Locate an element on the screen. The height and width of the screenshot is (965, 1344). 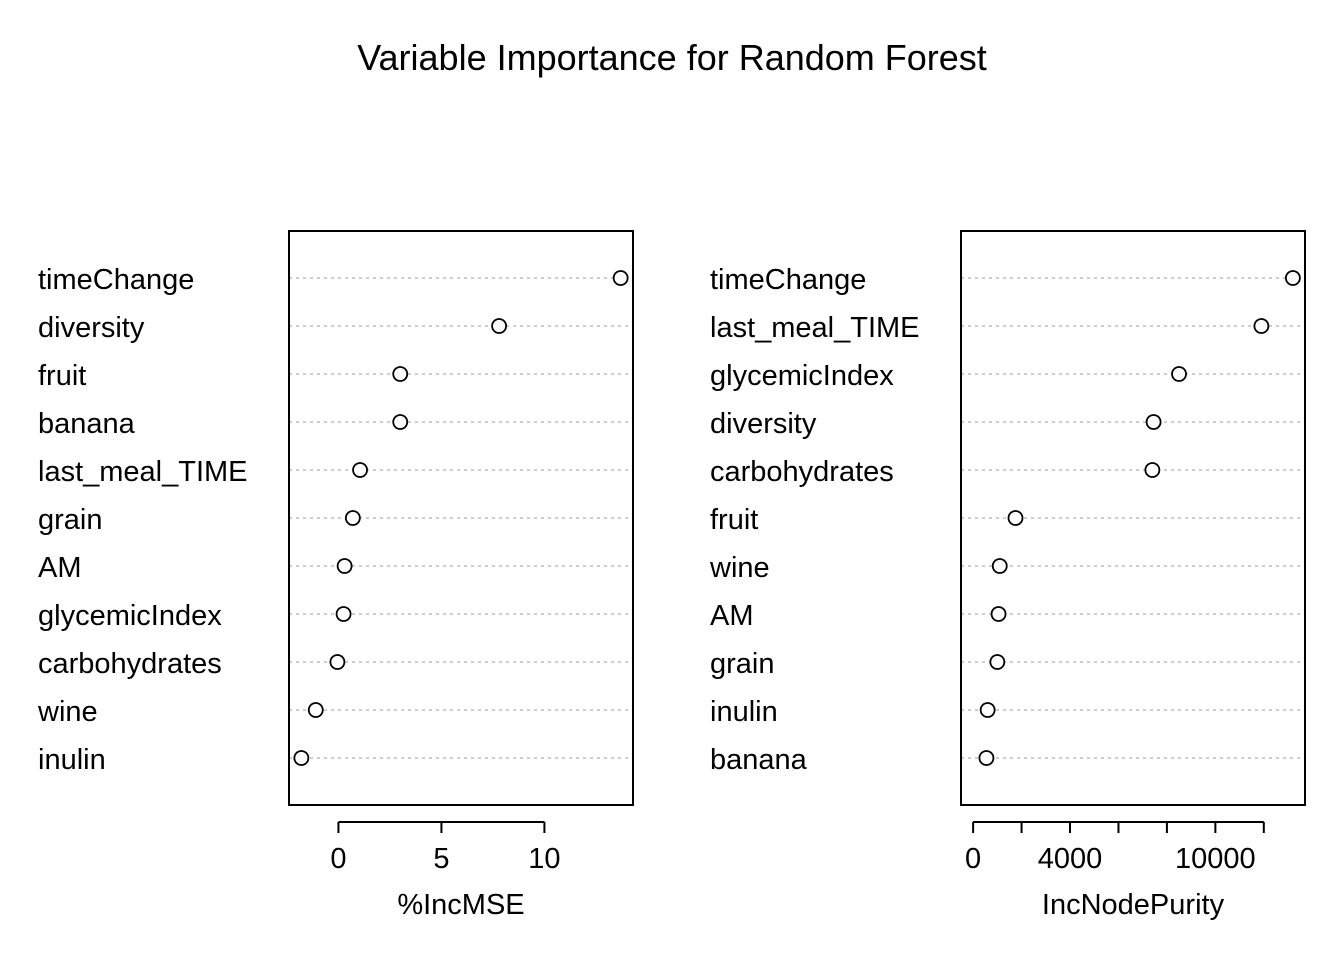
x-tick-label: 10000 is located at coordinates (1215, 859).